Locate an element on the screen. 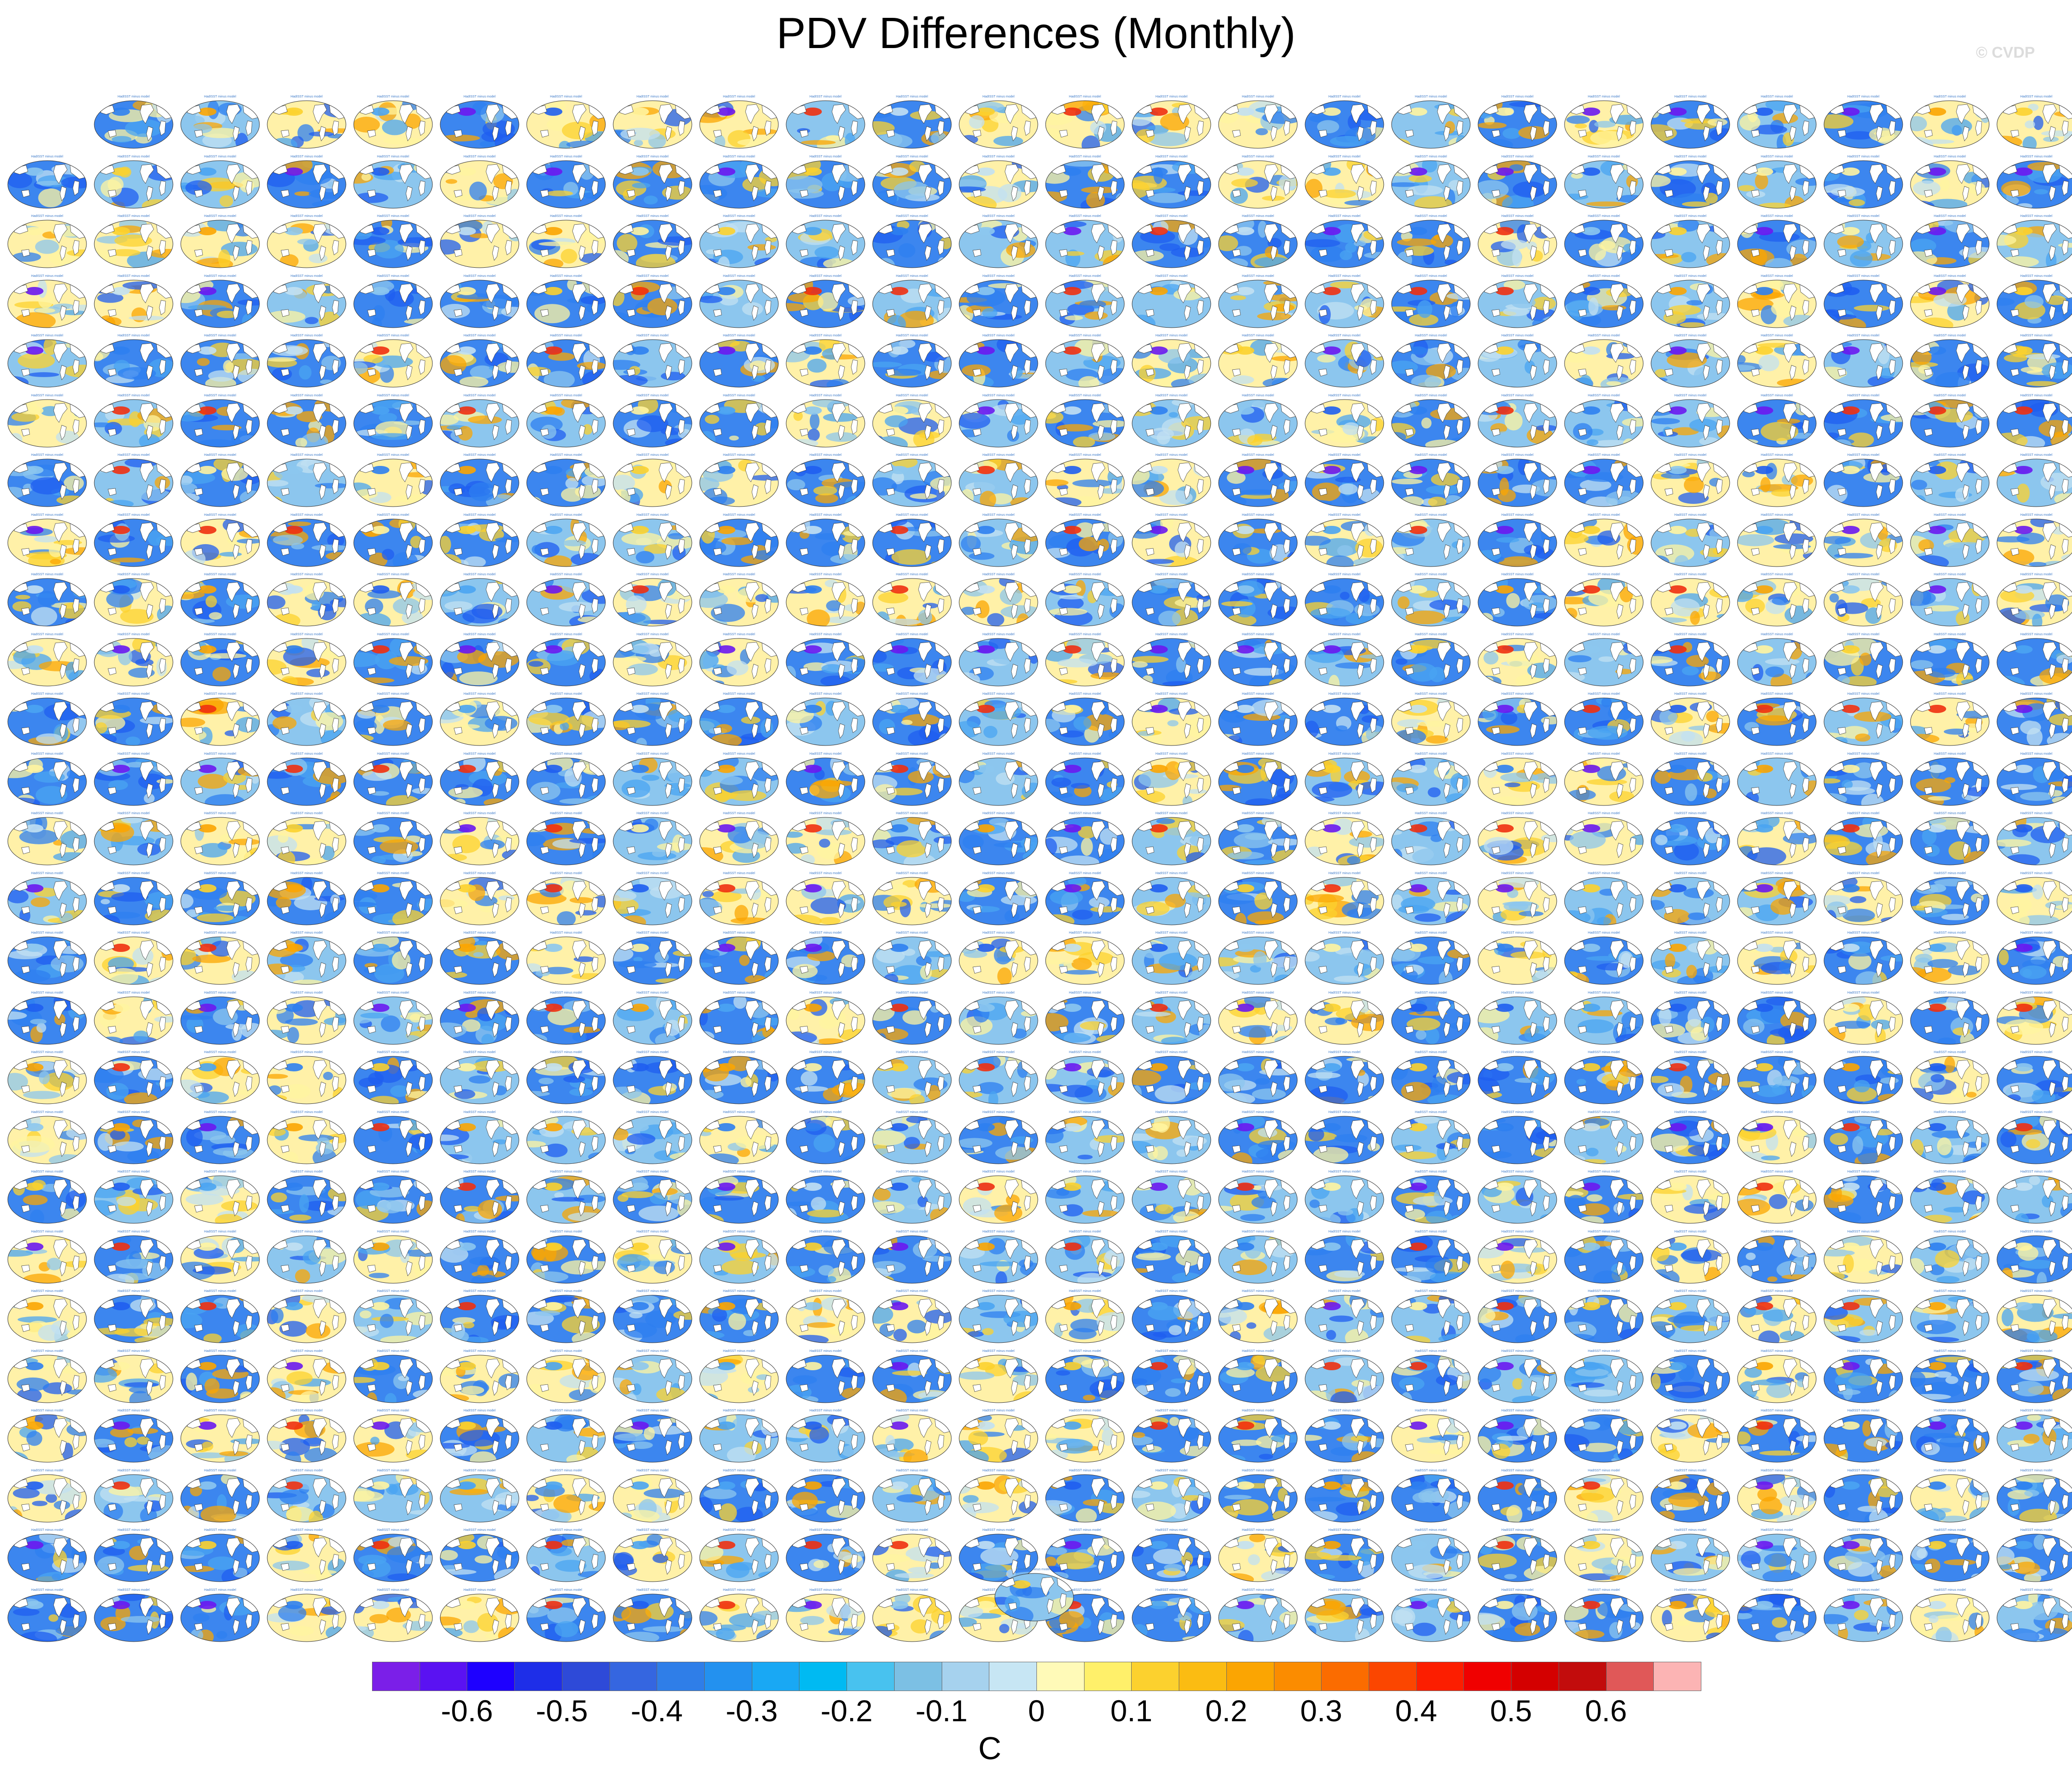 This screenshot has height=1778, width=2072. colorbar-tick-label: 0.3 is located at coordinates (1321, 1711).